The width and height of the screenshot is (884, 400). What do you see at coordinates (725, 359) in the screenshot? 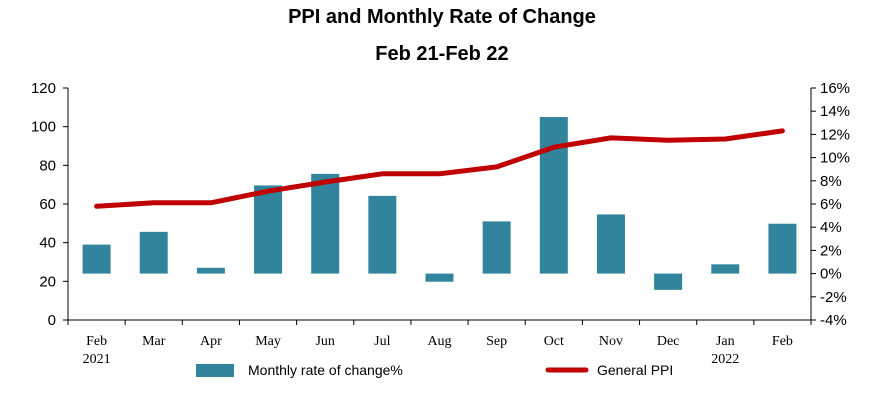
I see `x-tick-sublabel: 2022` at bounding box center [725, 359].